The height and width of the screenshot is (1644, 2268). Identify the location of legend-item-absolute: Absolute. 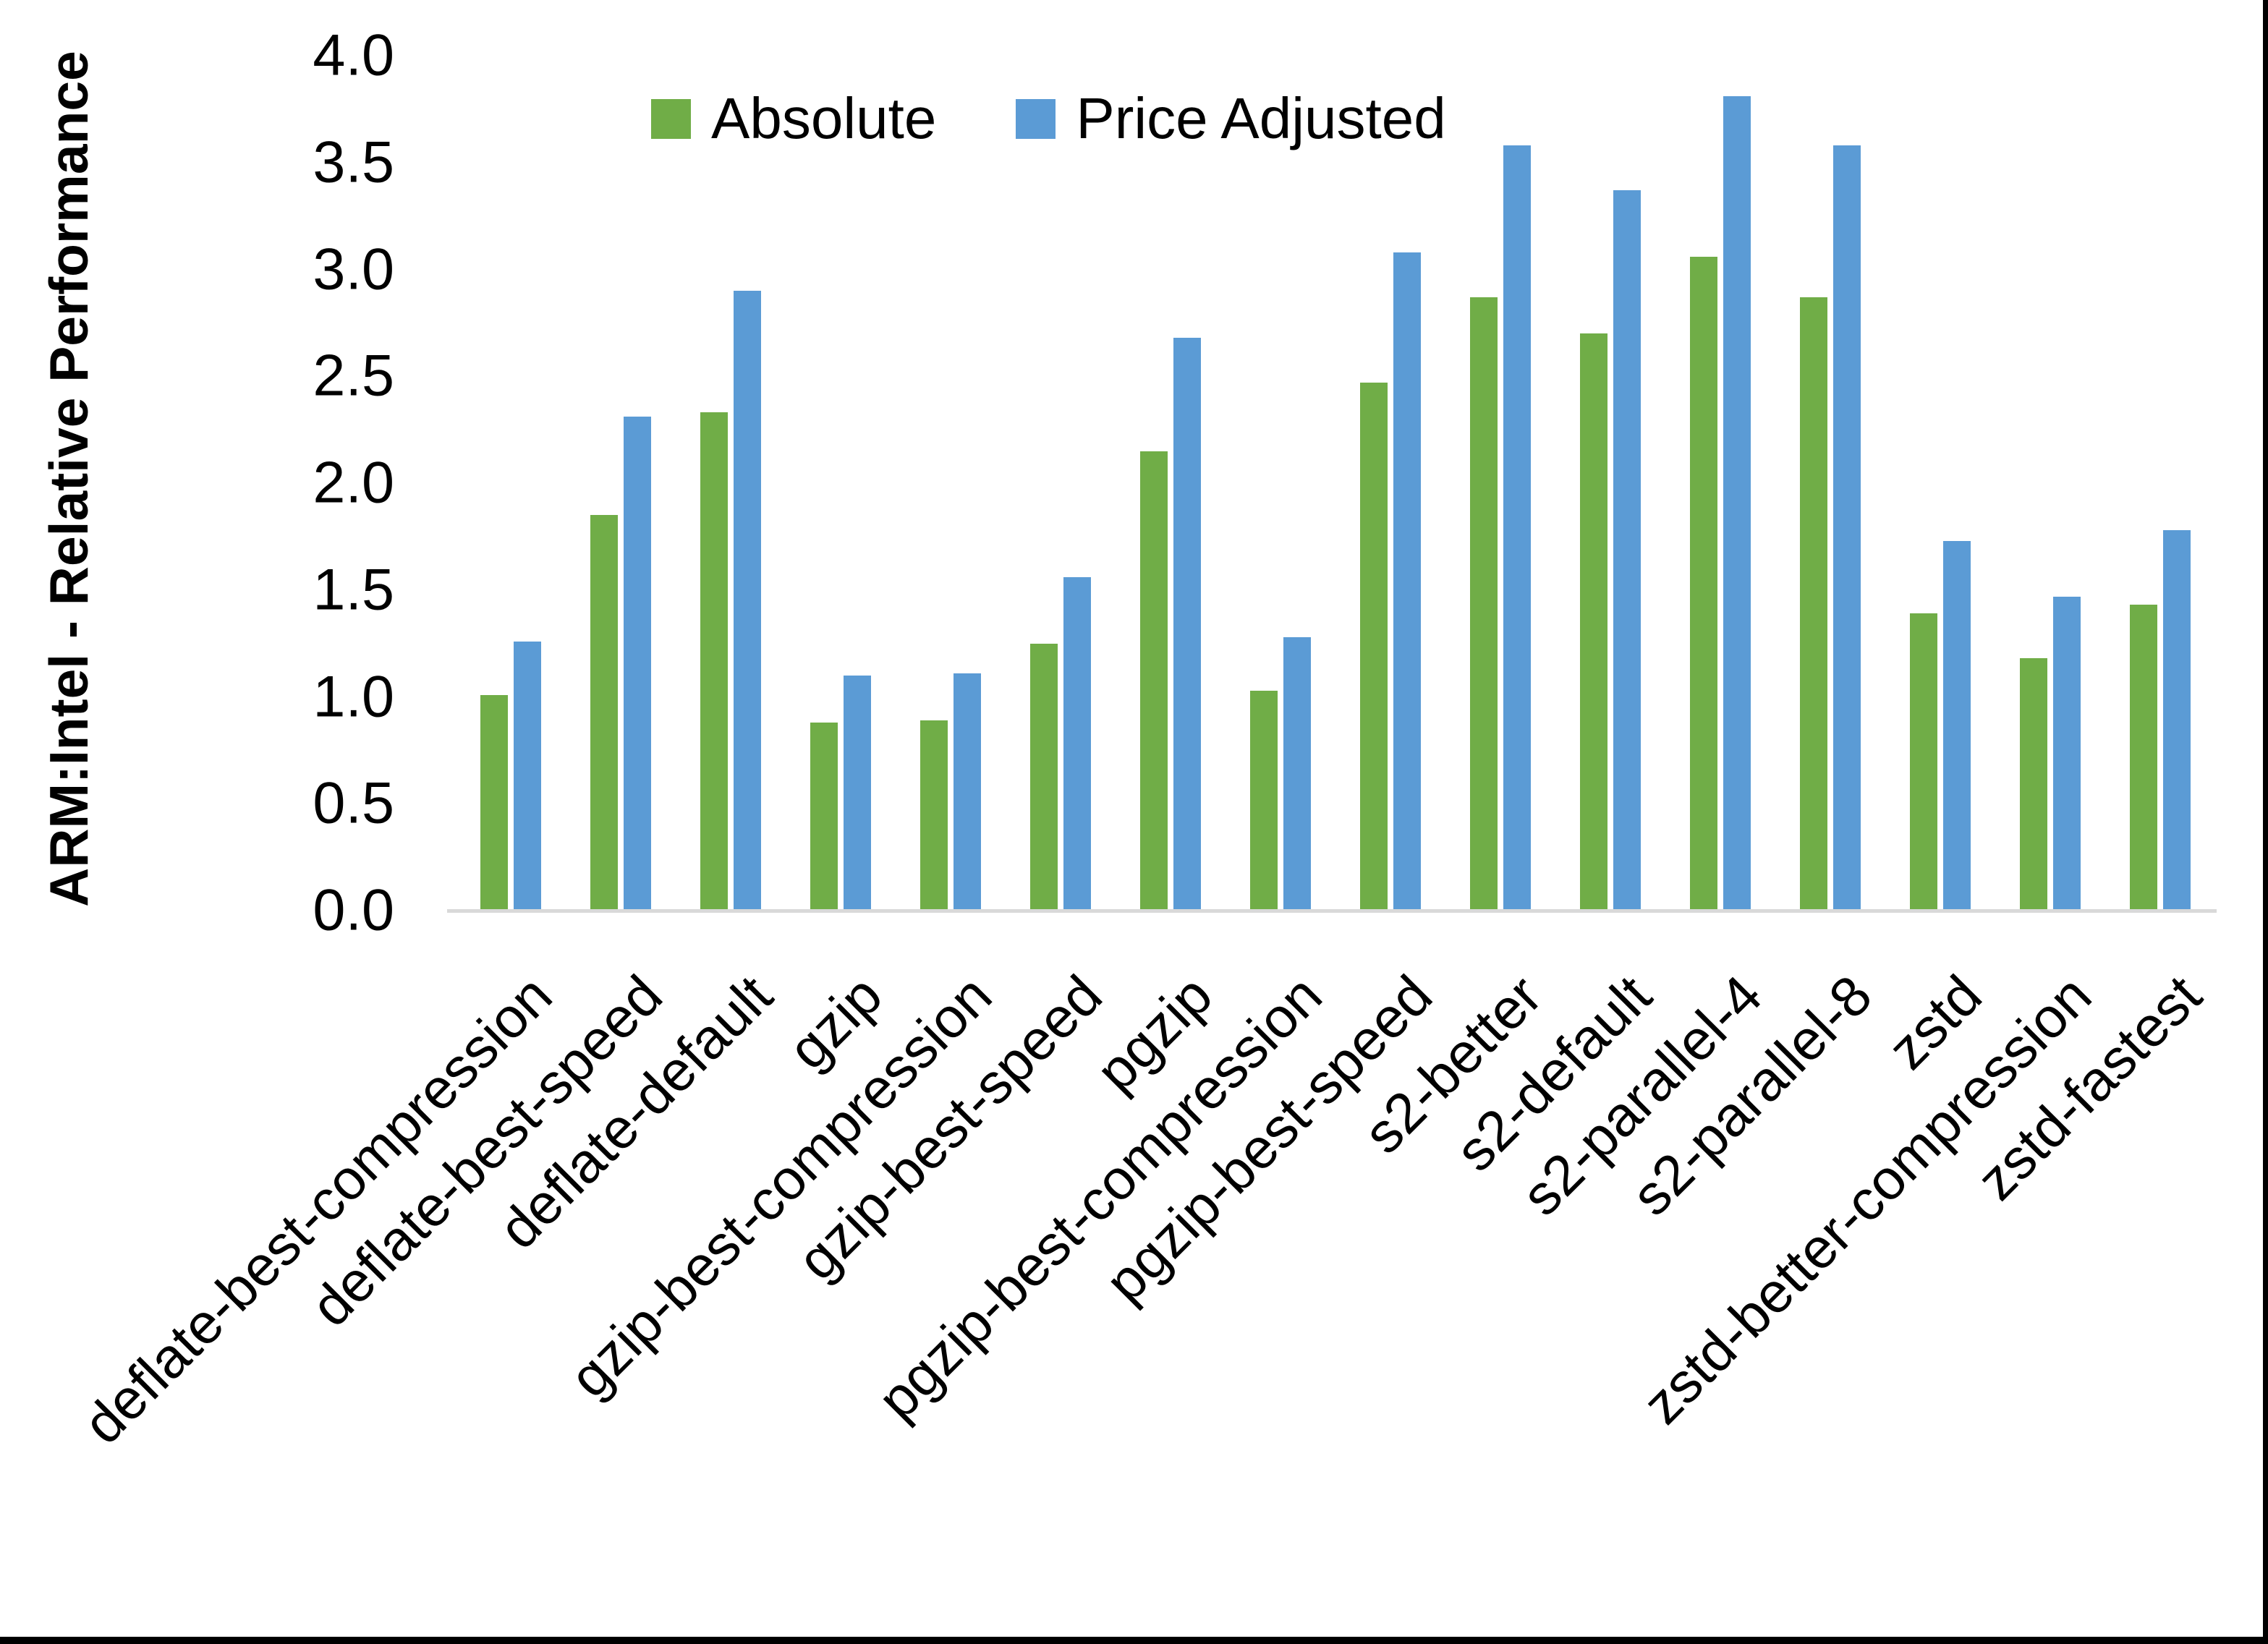
(794, 118).